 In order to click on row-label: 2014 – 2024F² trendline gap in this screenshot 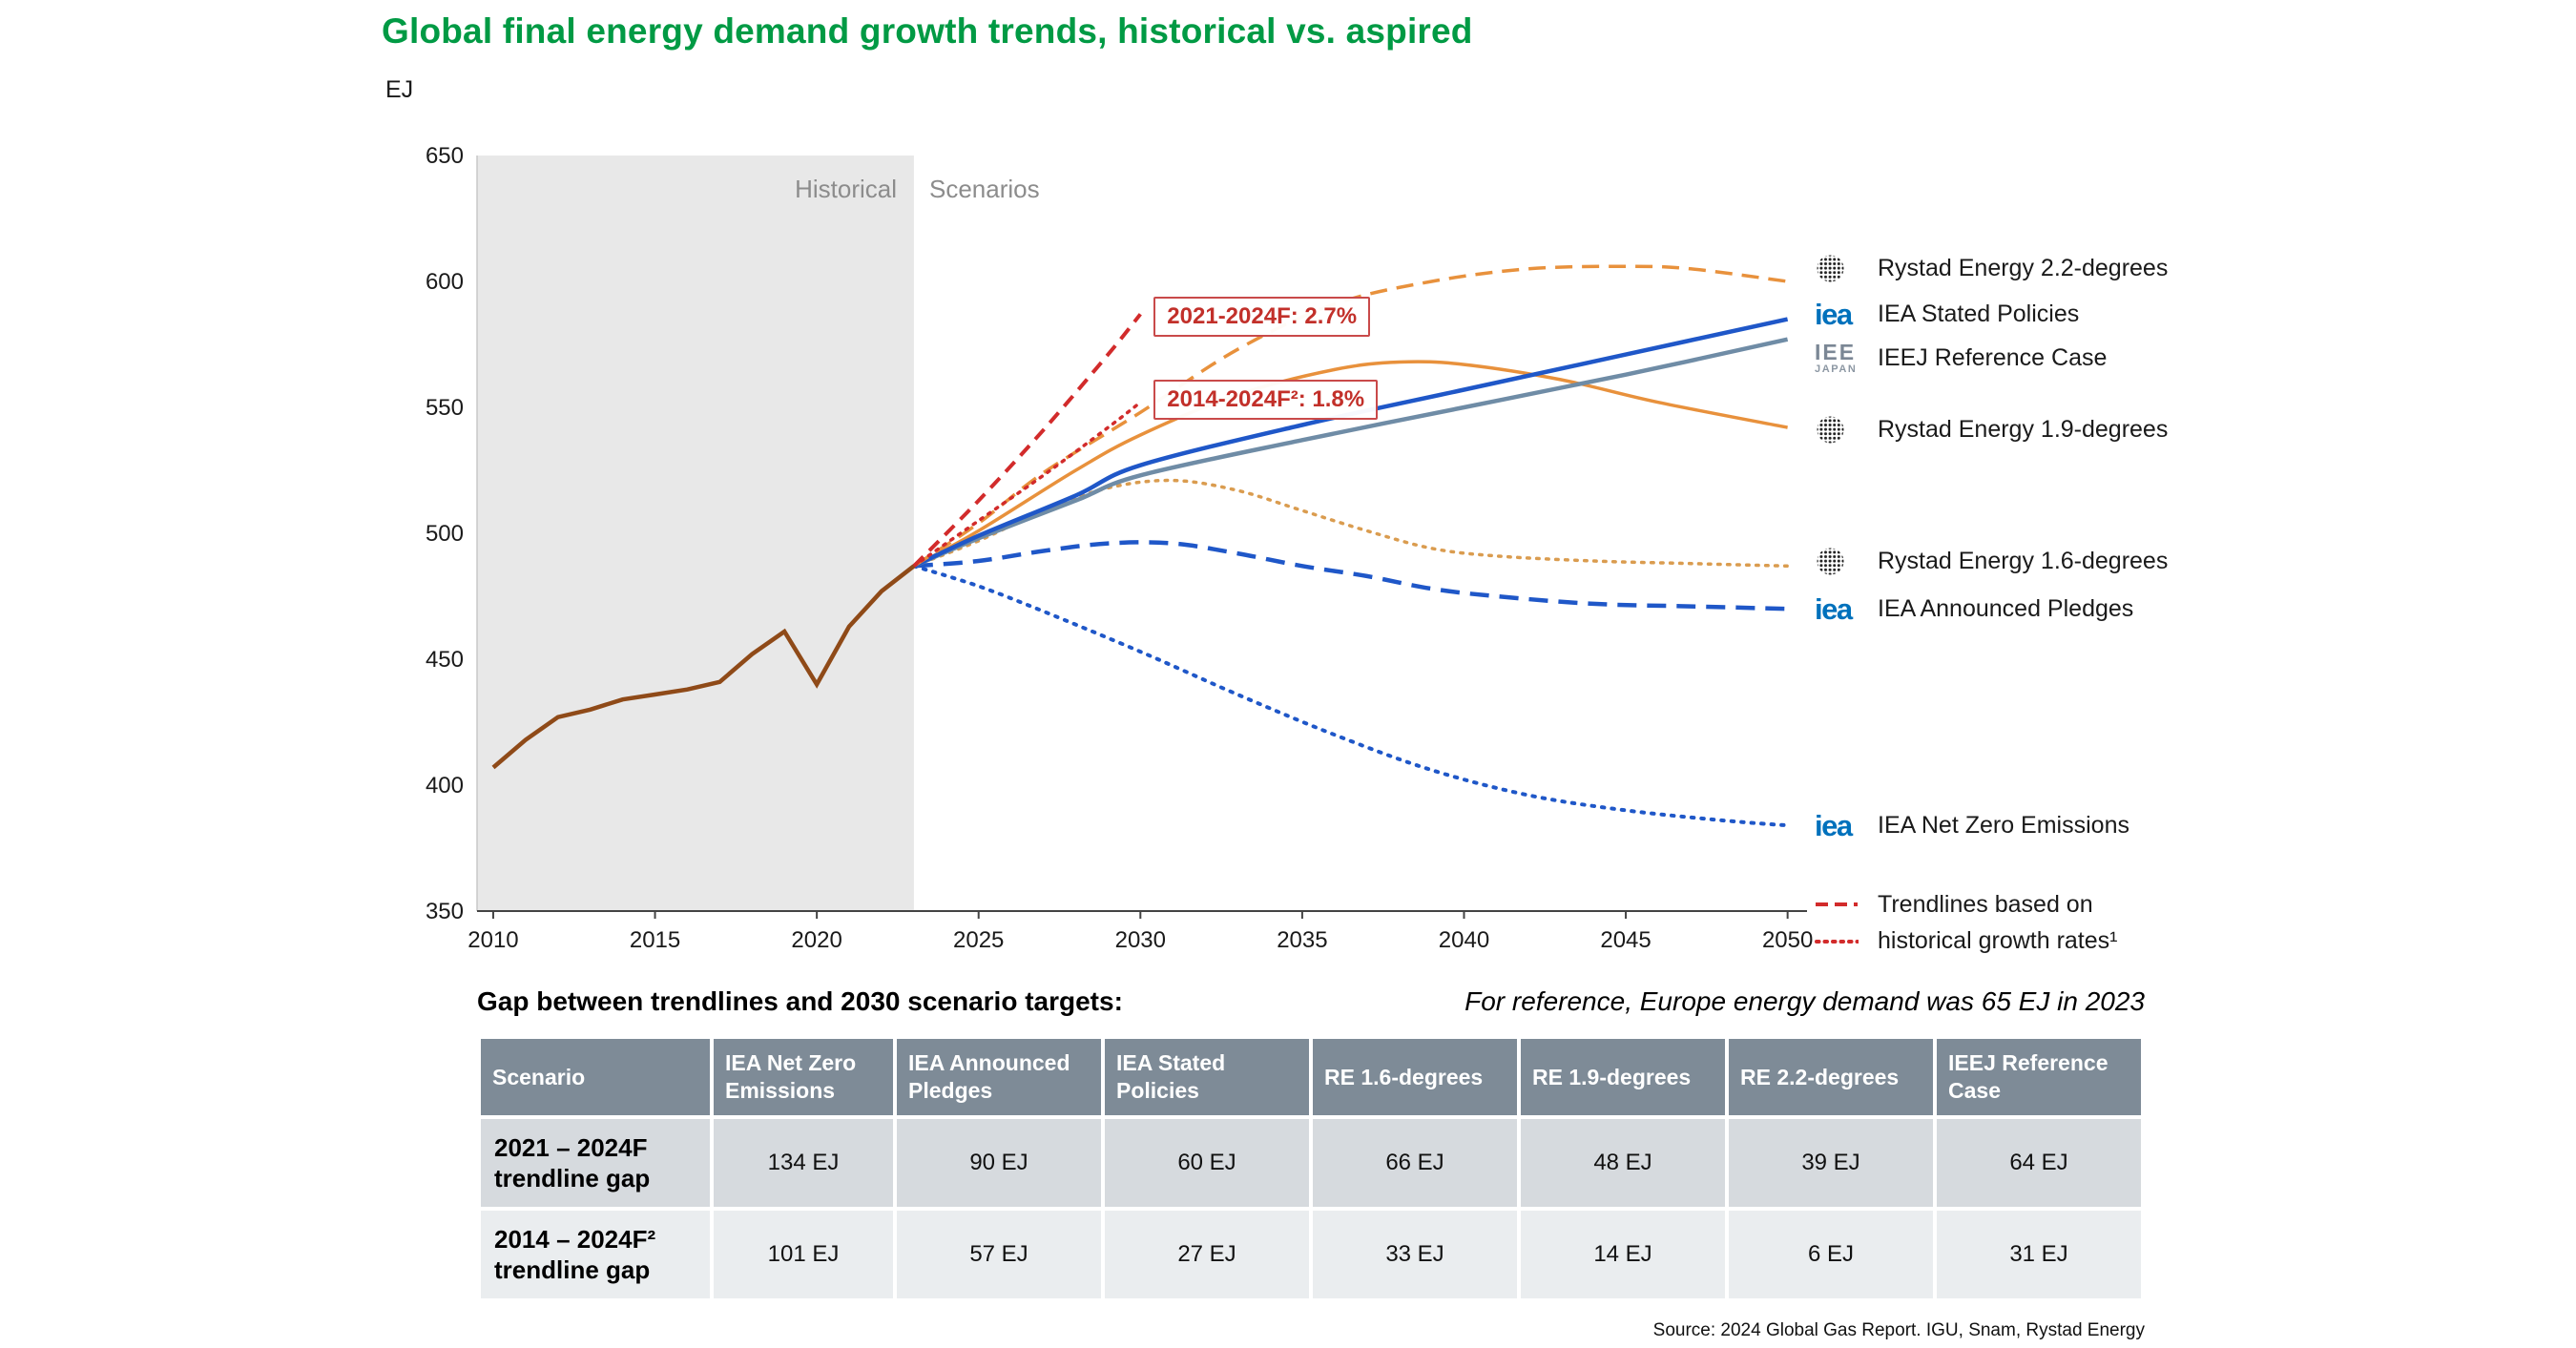, I will do `click(595, 1254)`.